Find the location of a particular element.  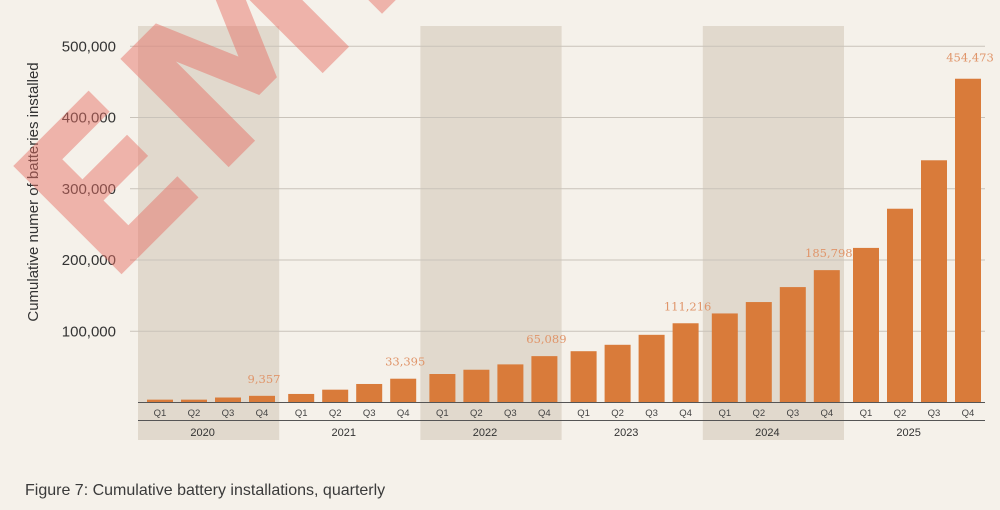

data-label: 65,089 is located at coordinates (546, 339).